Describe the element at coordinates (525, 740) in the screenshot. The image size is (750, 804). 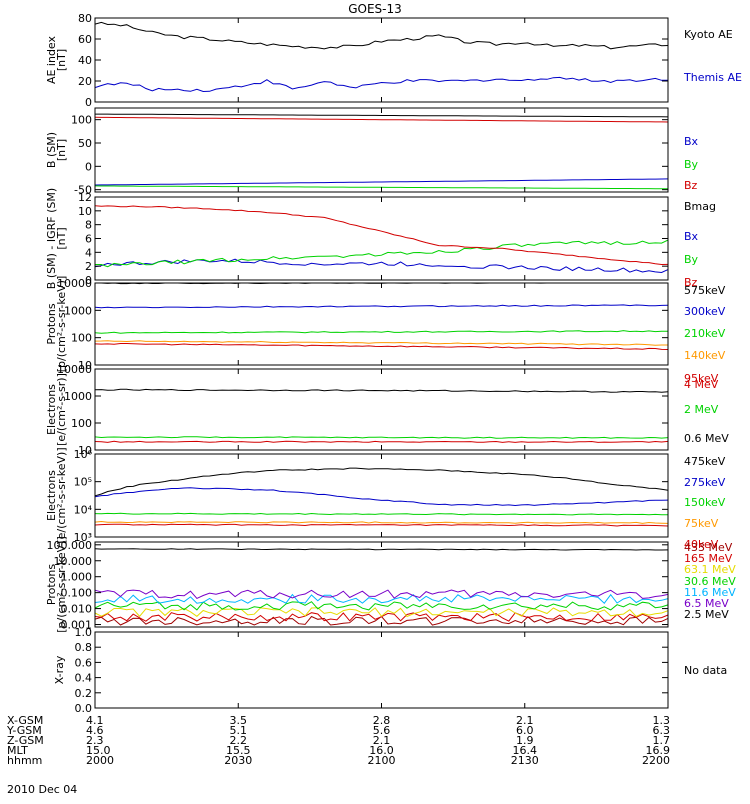
I see `orbit-value: 1.9` at that location.